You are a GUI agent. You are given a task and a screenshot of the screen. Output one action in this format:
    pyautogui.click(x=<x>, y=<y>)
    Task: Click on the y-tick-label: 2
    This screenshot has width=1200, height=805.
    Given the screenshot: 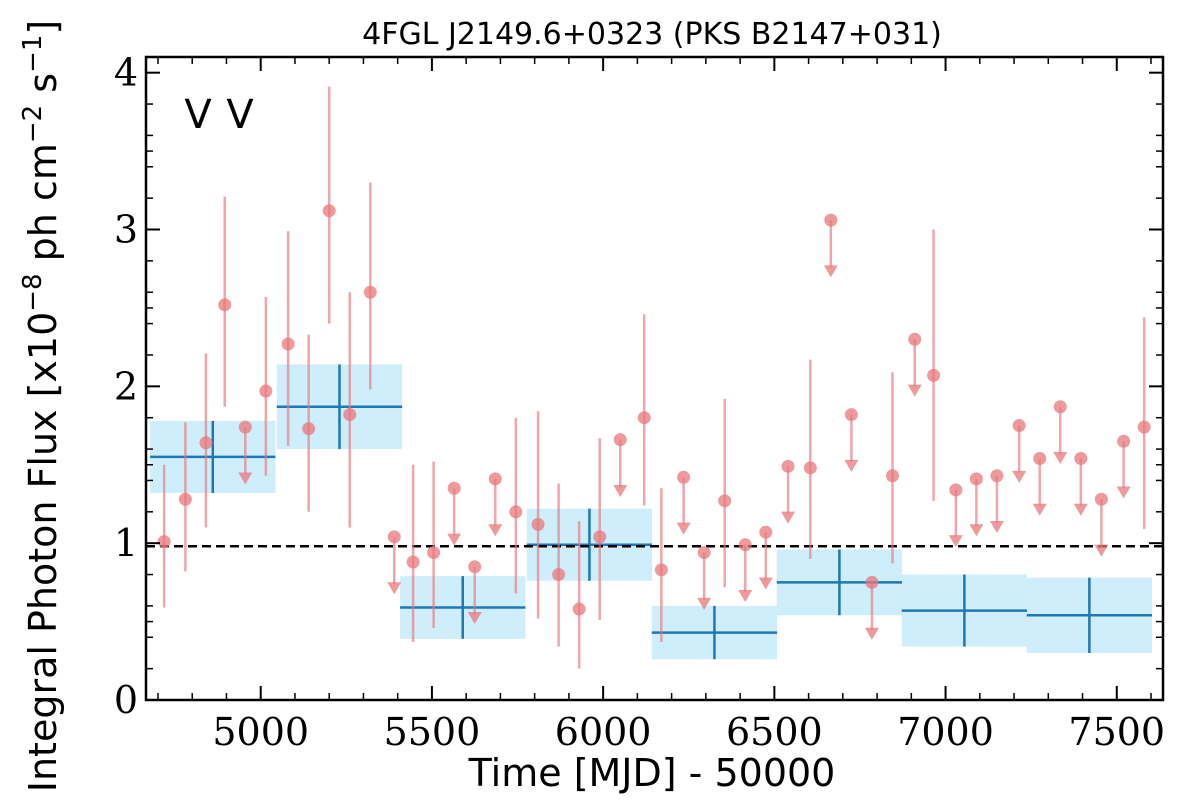 What is the action you would take?
    pyautogui.click(x=126, y=386)
    